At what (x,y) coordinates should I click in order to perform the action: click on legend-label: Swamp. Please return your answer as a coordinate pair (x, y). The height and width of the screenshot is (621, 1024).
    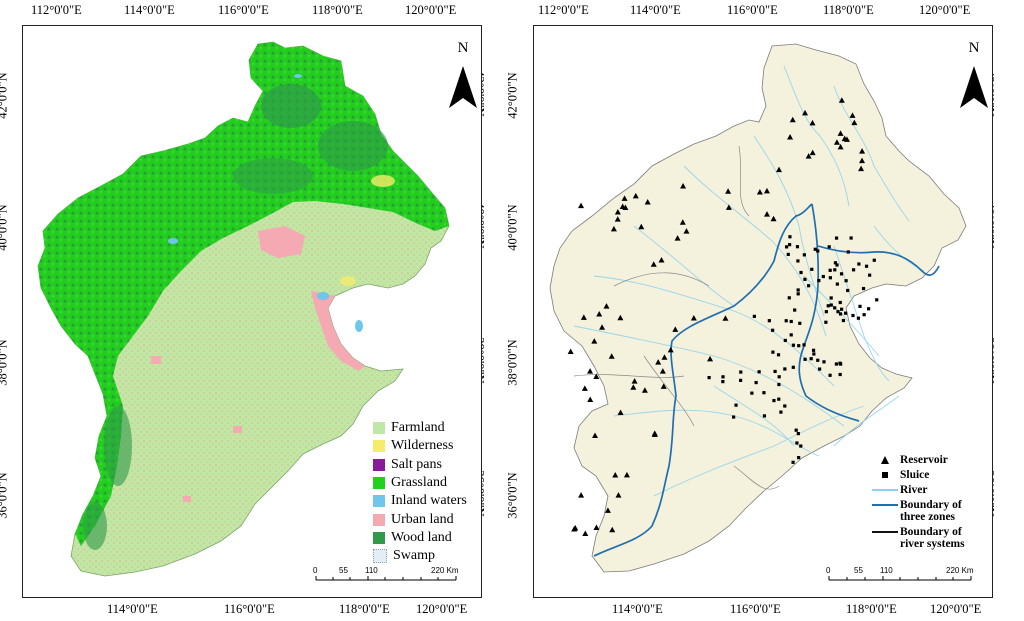
    Looking at the image, I should click on (414, 556).